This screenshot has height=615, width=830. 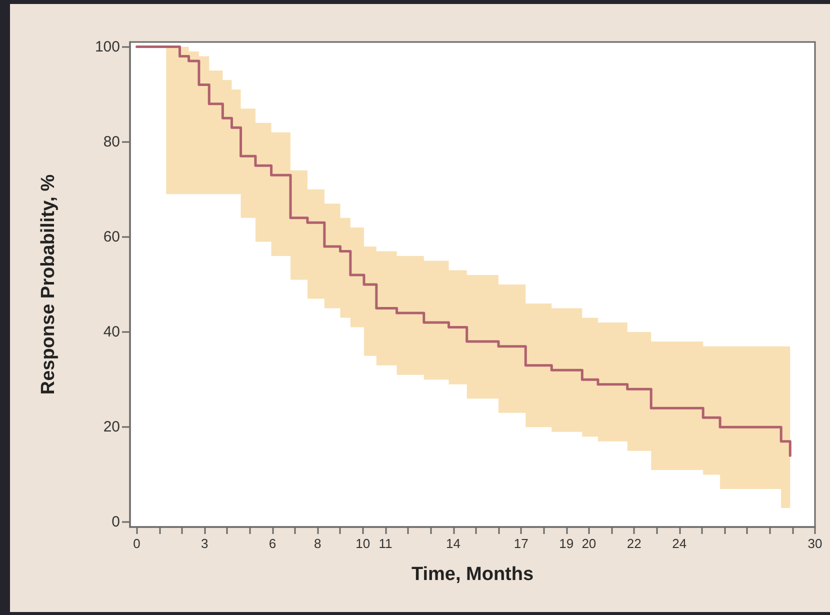 What do you see at coordinates (453, 543) in the screenshot?
I see `x-tick-label: 14` at bounding box center [453, 543].